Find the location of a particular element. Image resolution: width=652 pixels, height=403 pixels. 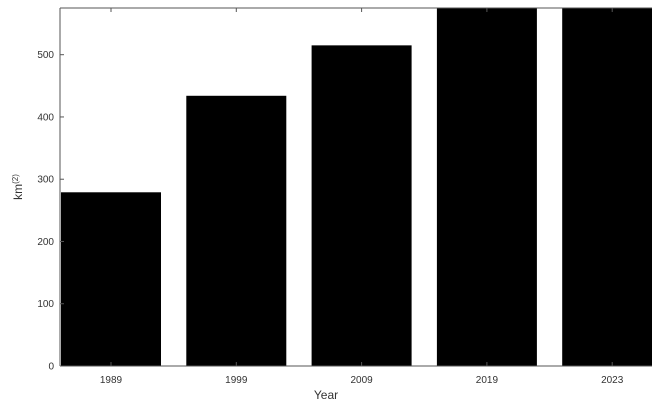

y-tick-label: 200 is located at coordinates (45, 242).